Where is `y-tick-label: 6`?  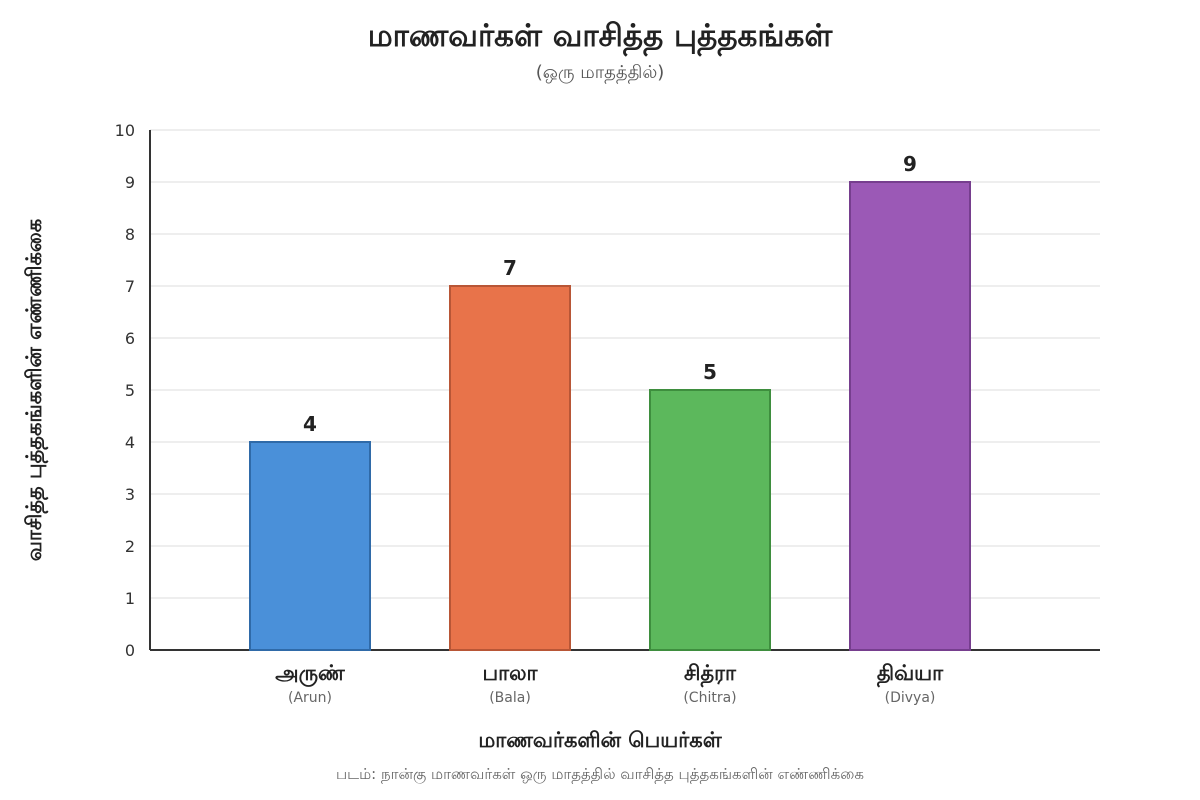
y-tick-label: 6 is located at coordinates (130, 338).